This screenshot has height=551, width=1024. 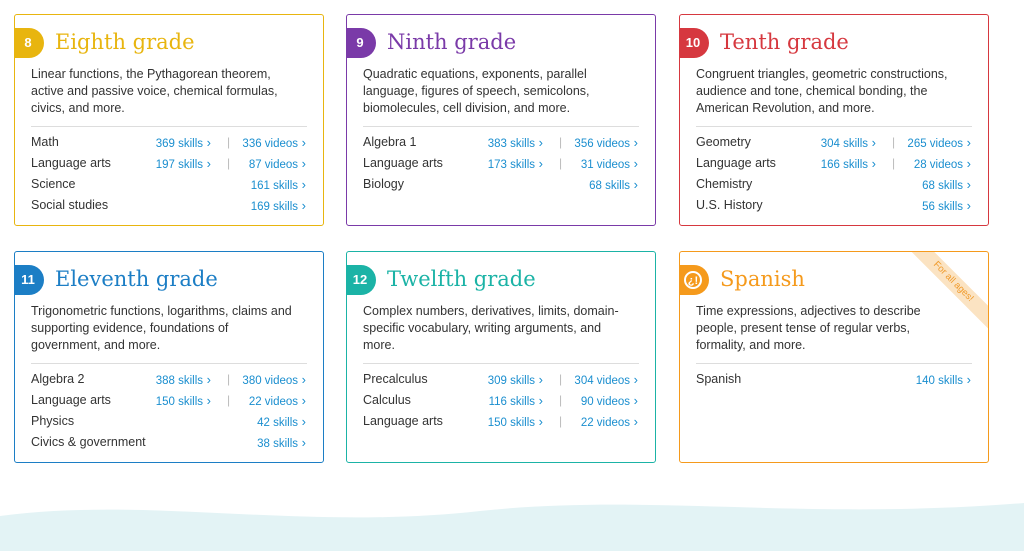 I want to click on skills-link: 116 skills, so click(x=516, y=400).